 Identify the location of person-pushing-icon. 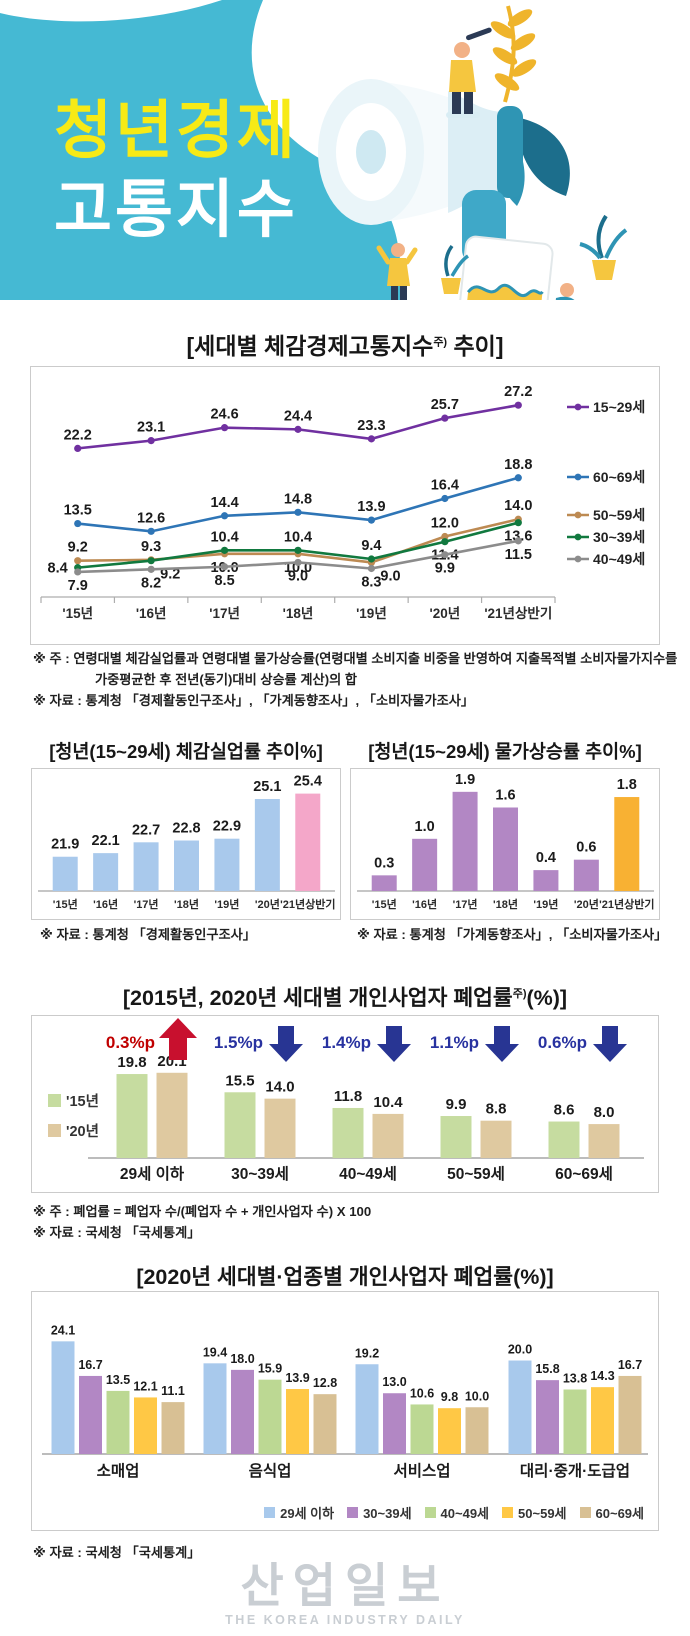
(565, 291).